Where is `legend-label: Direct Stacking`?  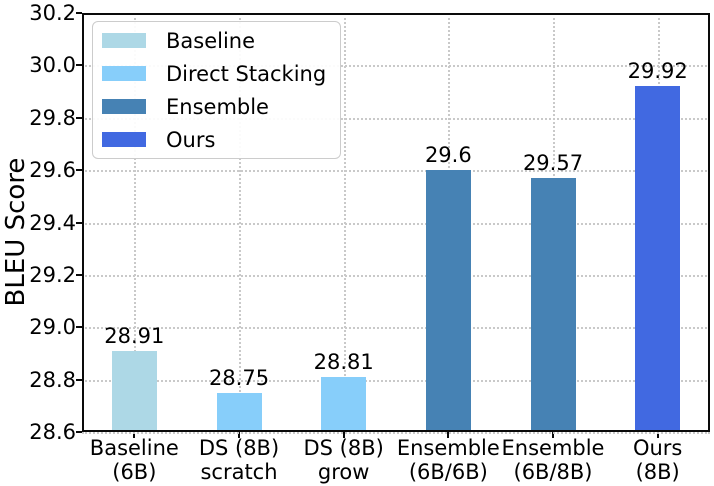
legend-label: Direct Stacking is located at coordinates (246, 73).